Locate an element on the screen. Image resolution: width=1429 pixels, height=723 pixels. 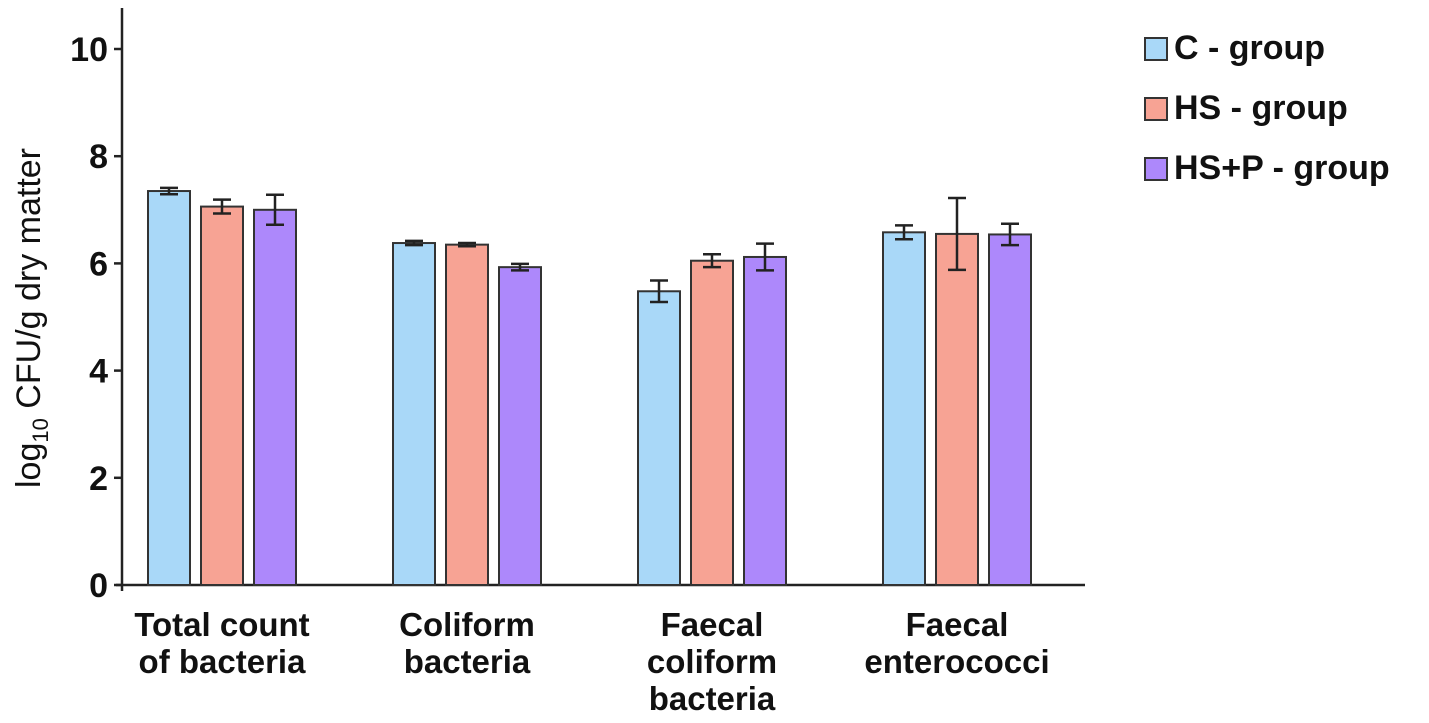
x-tick-label: Total count of bacteria is located at coordinates (221, 643).